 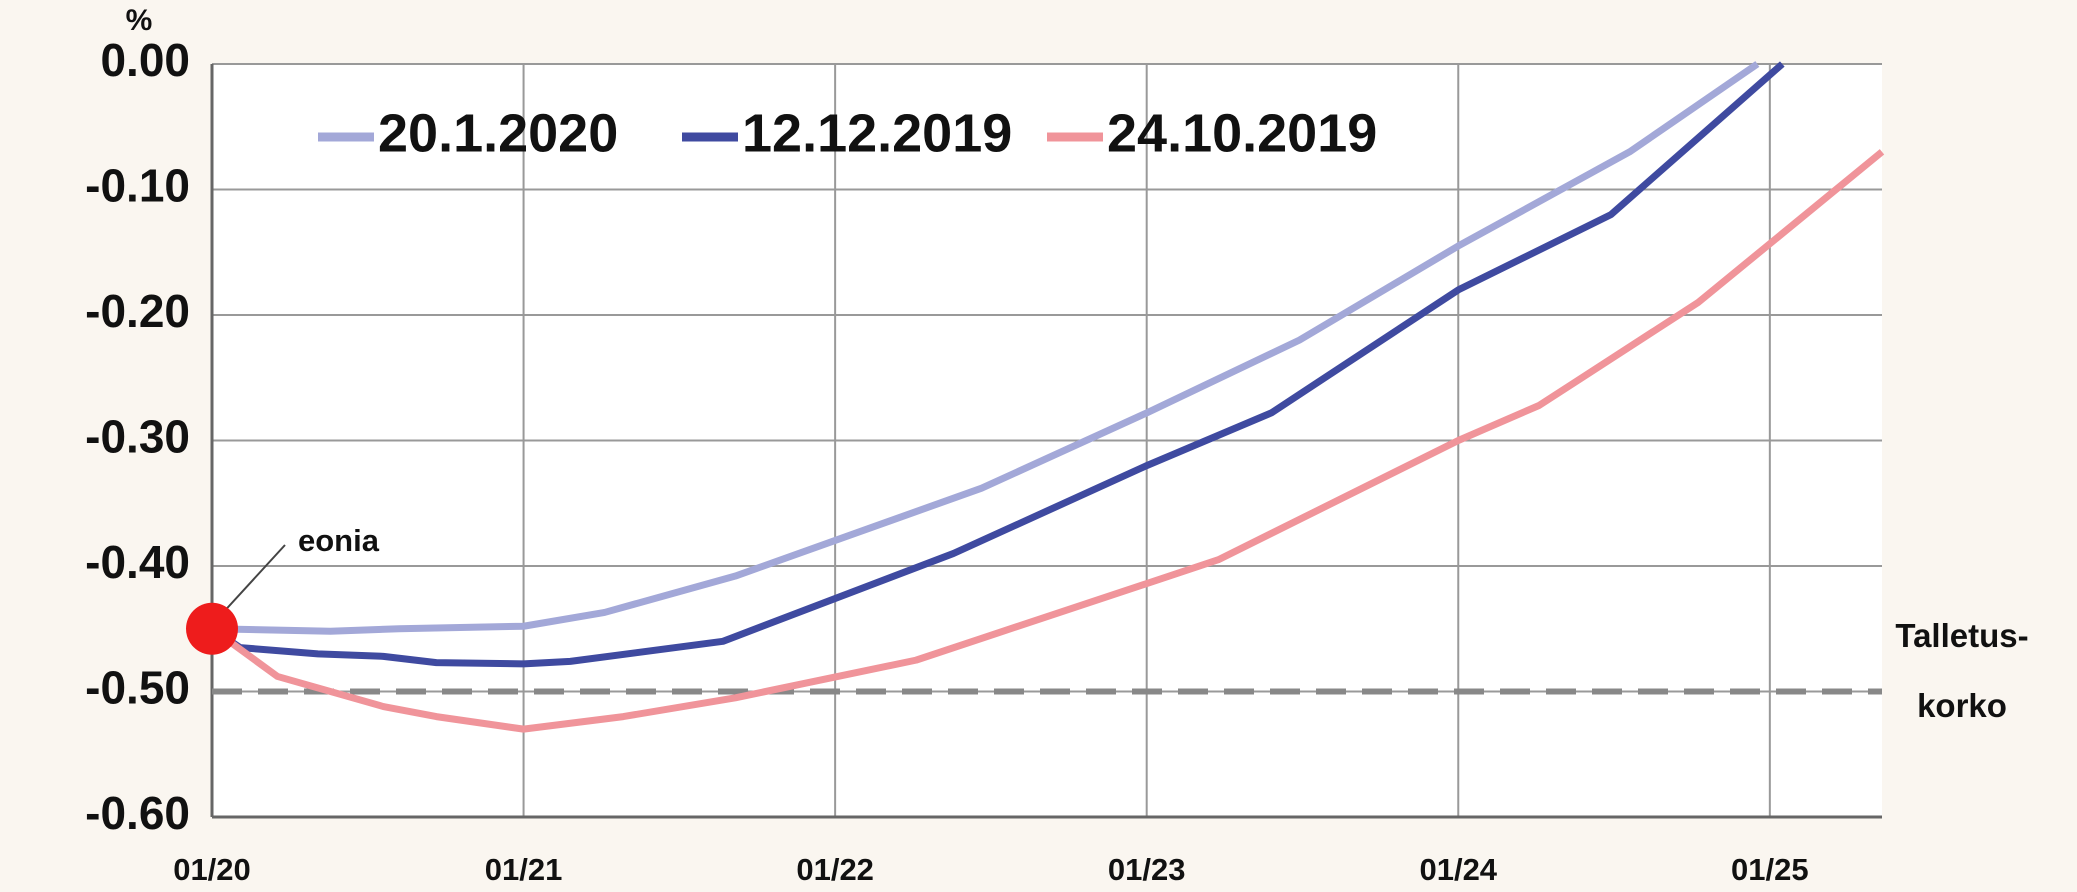 What do you see at coordinates (877, 133) in the screenshot?
I see `legend-label: 12.12.2019` at bounding box center [877, 133].